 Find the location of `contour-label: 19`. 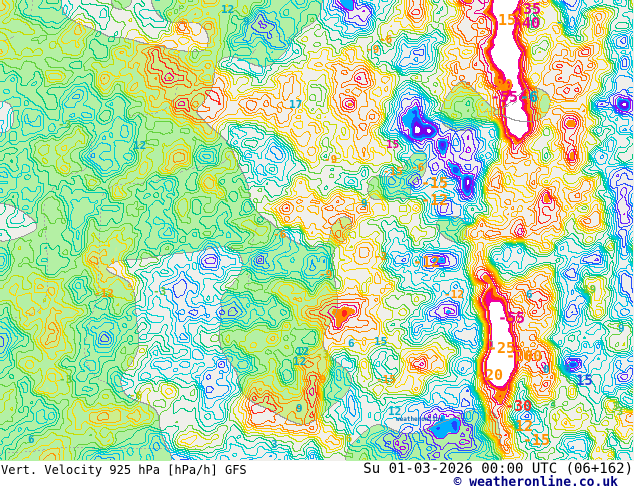

contour-label: 19 is located at coordinates (590, 289).